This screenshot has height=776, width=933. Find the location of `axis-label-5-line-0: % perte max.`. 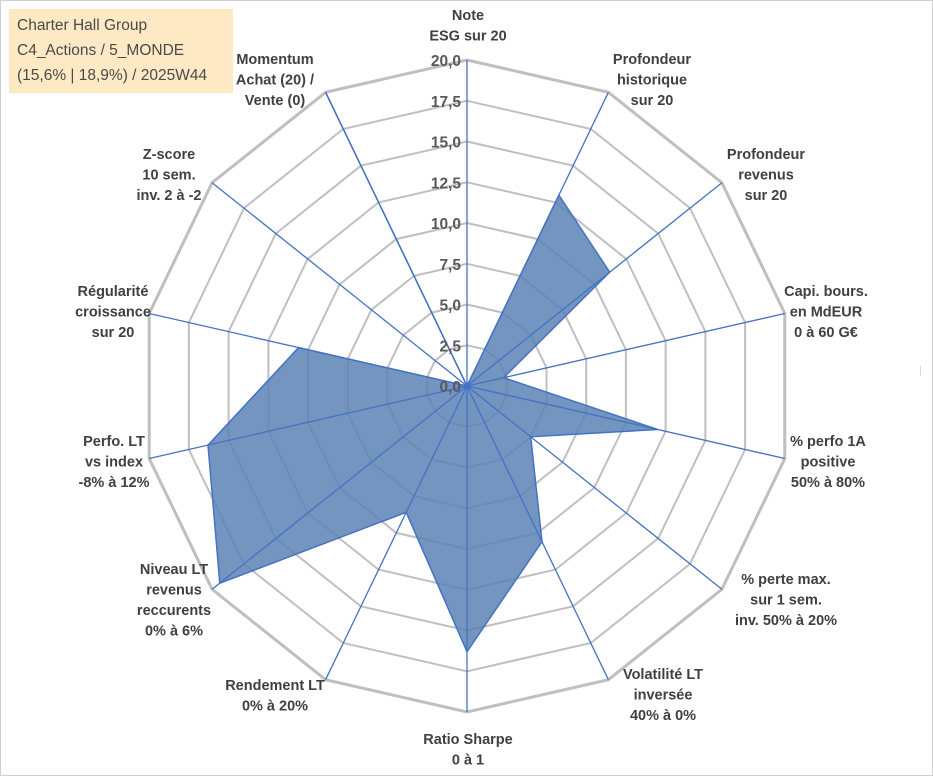

axis-label-5-line-0: % perte max. is located at coordinates (785, 580).